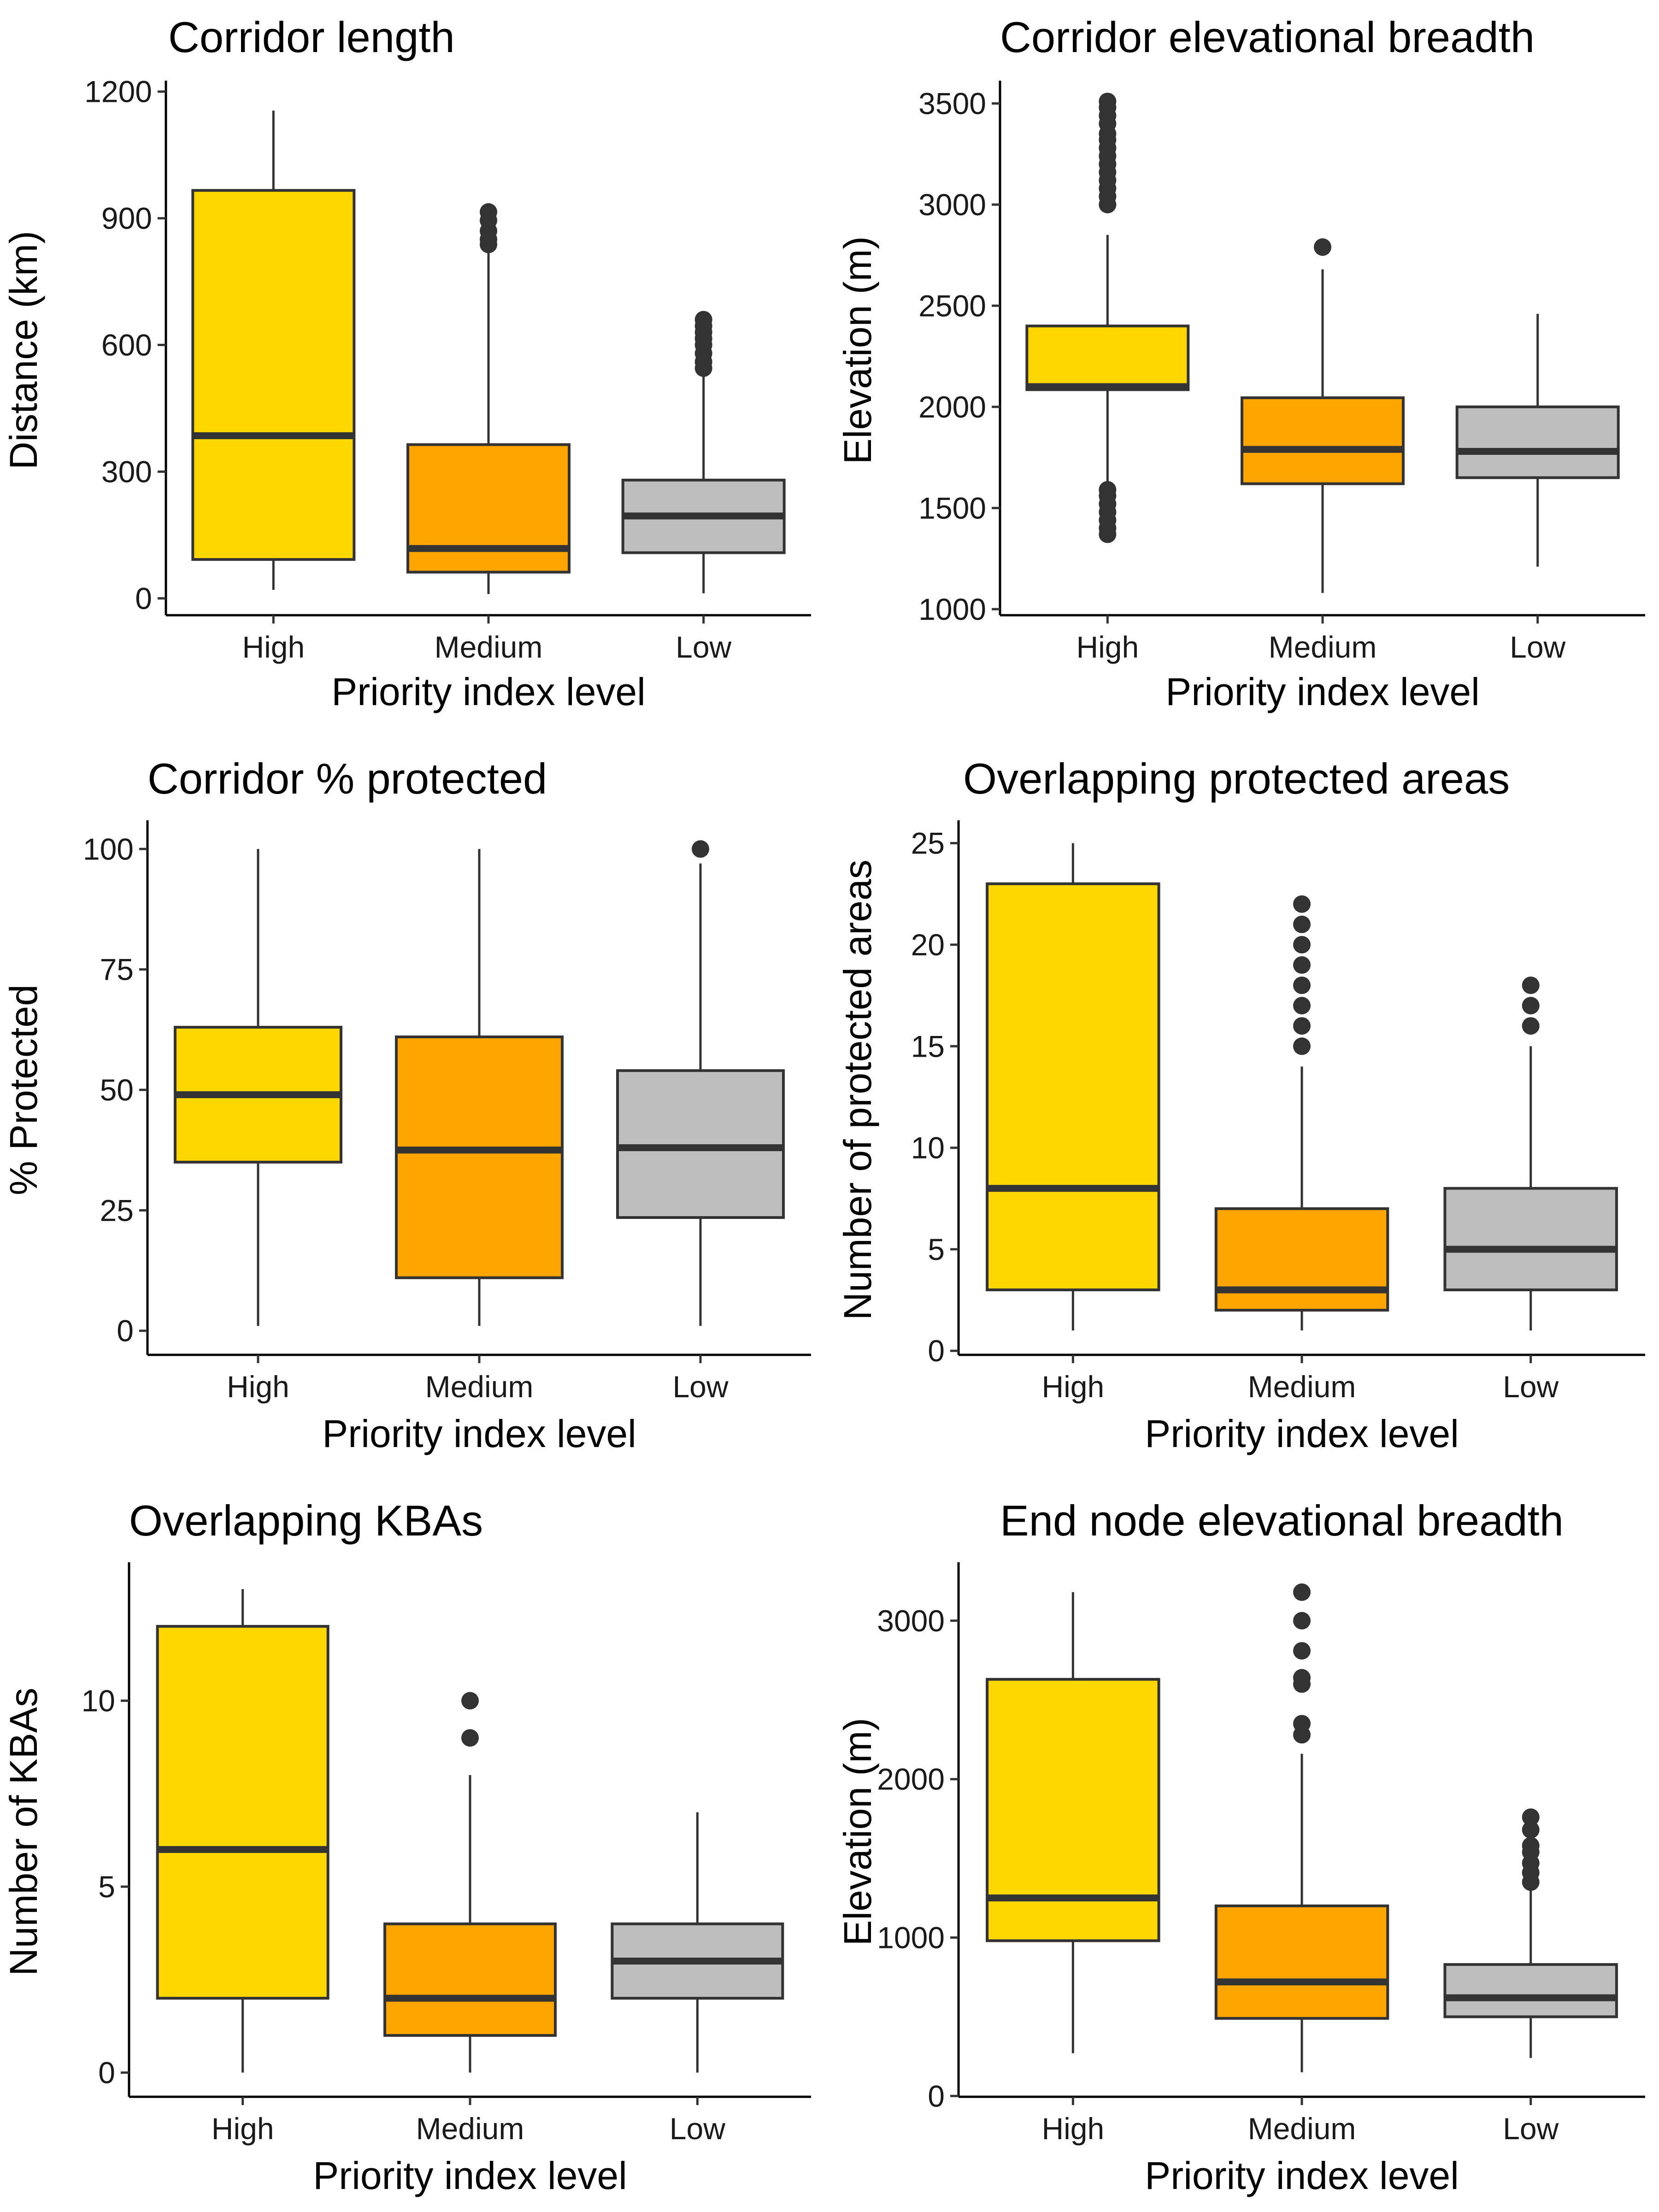  What do you see at coordinates (126, 218) in the screenshot?
I see `y-tick-label: 900` at bounding box center [126, 218].